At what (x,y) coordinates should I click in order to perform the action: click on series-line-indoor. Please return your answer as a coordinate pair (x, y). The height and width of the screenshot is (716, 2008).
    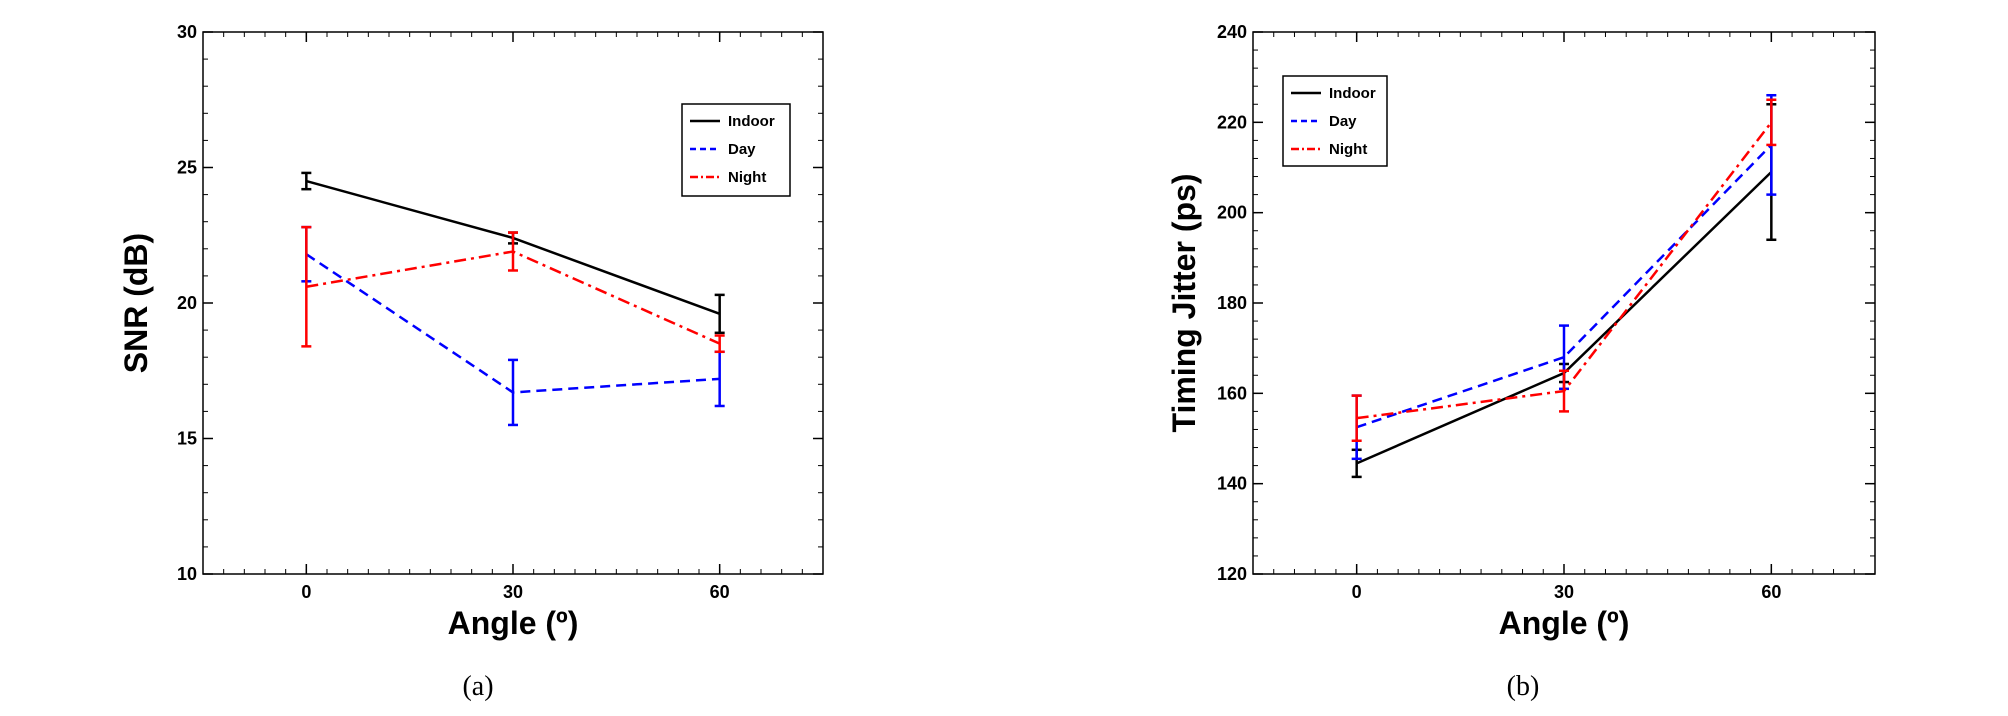
    Looking at the image, I should click on (1564, 318).